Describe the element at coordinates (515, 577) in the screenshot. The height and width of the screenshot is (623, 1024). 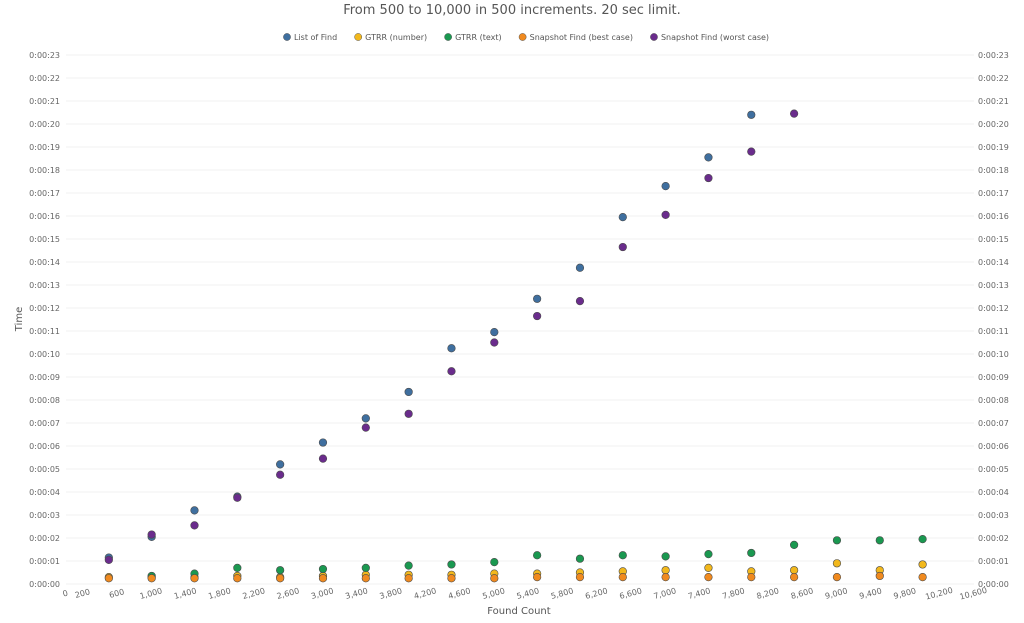
I see `series-points` at that location.